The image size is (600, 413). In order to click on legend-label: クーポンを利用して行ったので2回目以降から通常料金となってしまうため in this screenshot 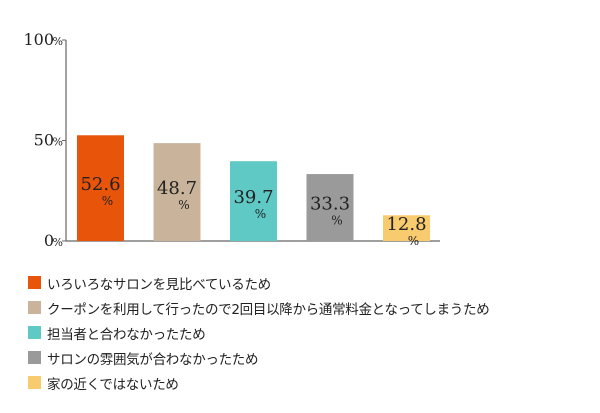, I will do `click(268, 309)`.